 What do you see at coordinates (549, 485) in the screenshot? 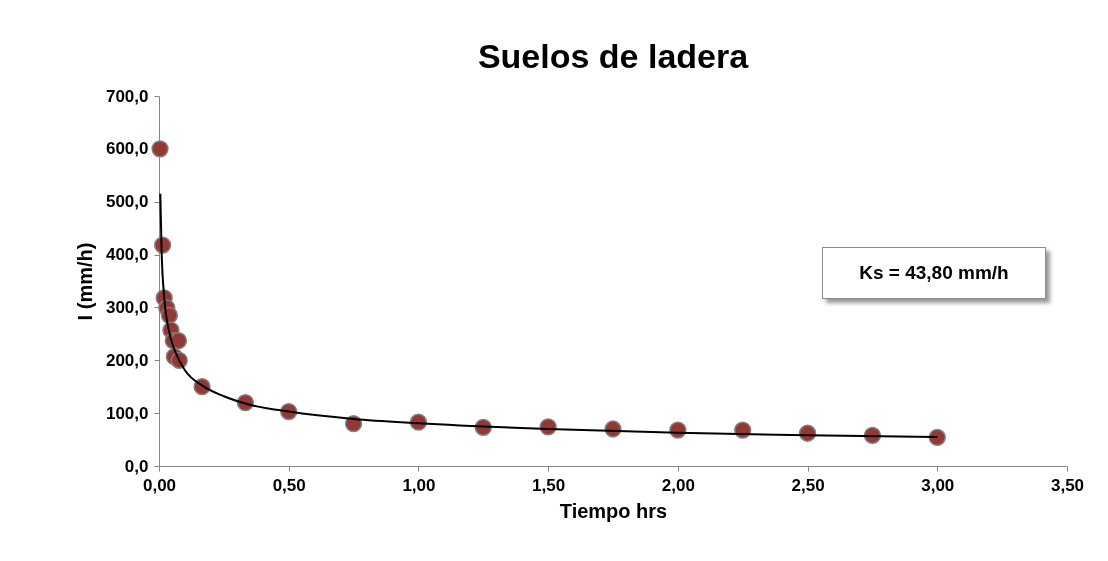
I see `x-tick-label: 1,50` at bounding box center [549, 485].